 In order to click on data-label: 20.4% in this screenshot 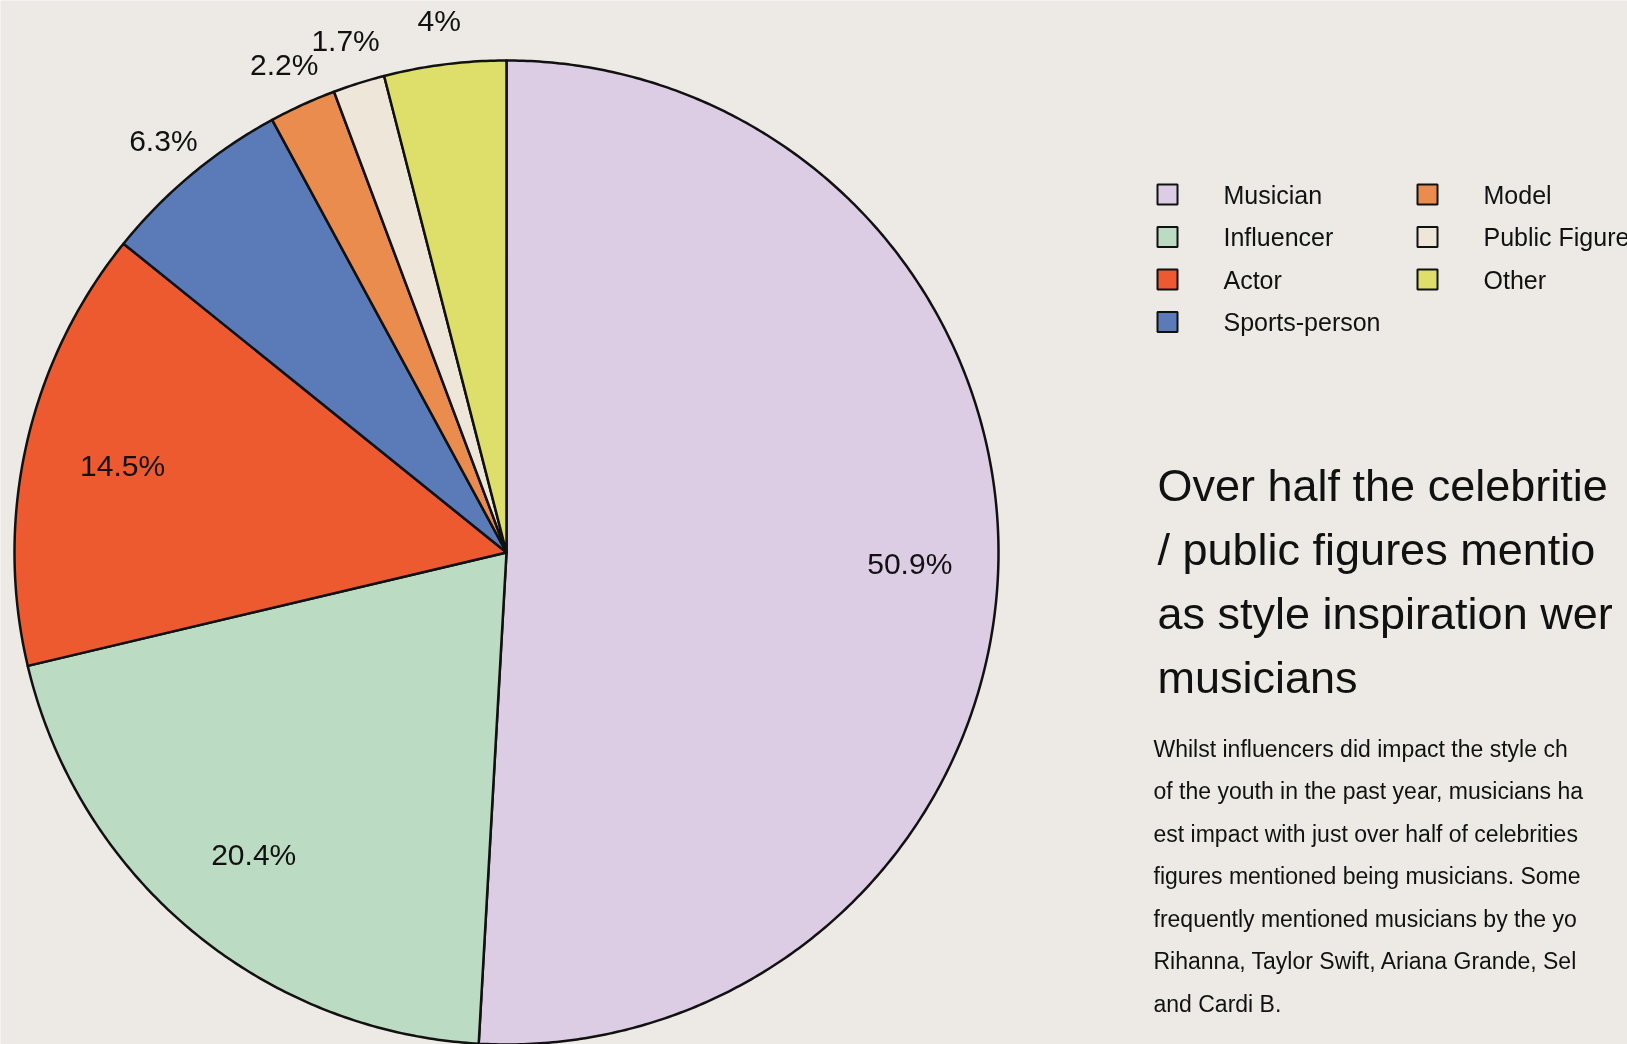, I will do `click(254, 854)`.